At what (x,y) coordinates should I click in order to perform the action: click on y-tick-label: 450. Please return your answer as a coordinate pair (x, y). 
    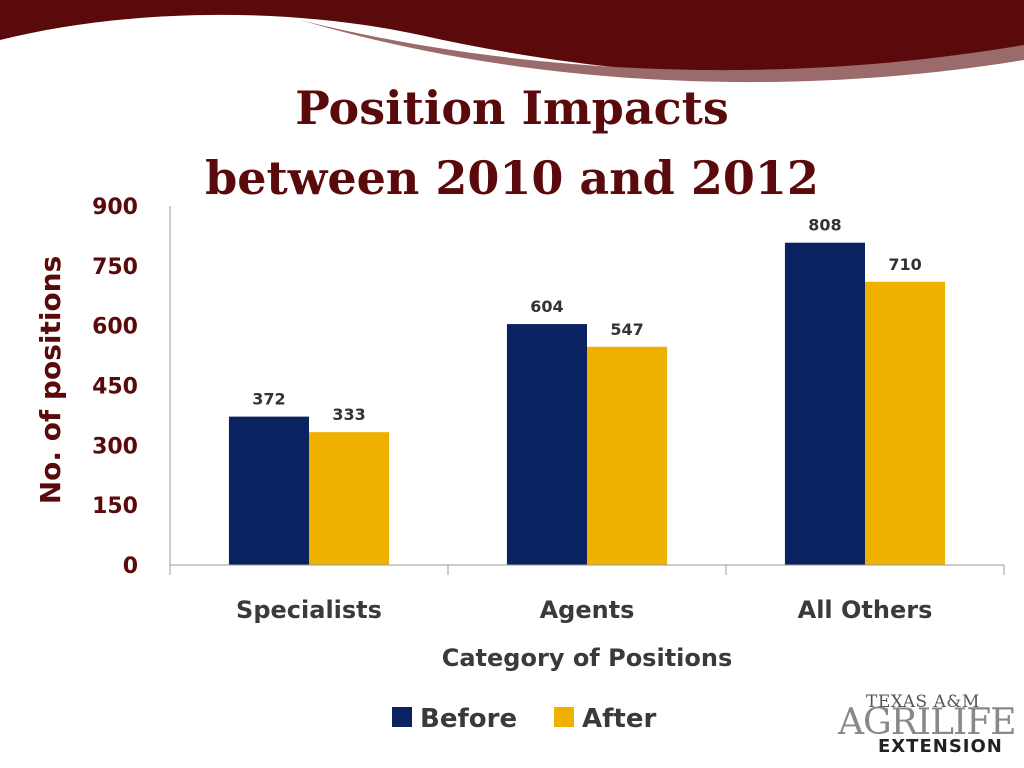
    Looking at the image, I should click on (115, 387).